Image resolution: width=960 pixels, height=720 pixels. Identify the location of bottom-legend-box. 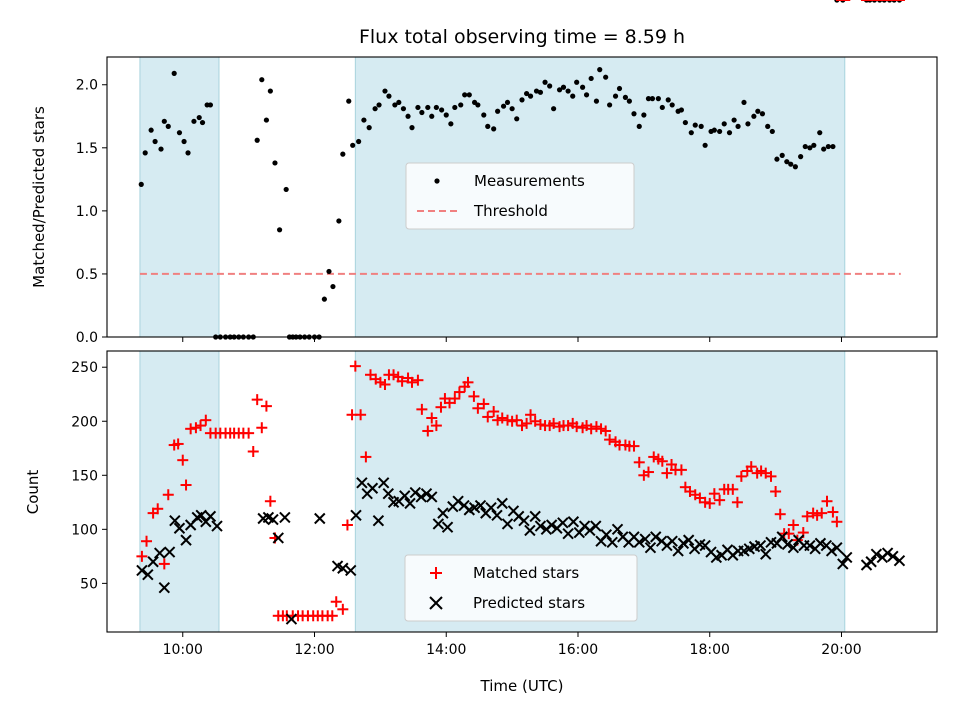
(521, 588).